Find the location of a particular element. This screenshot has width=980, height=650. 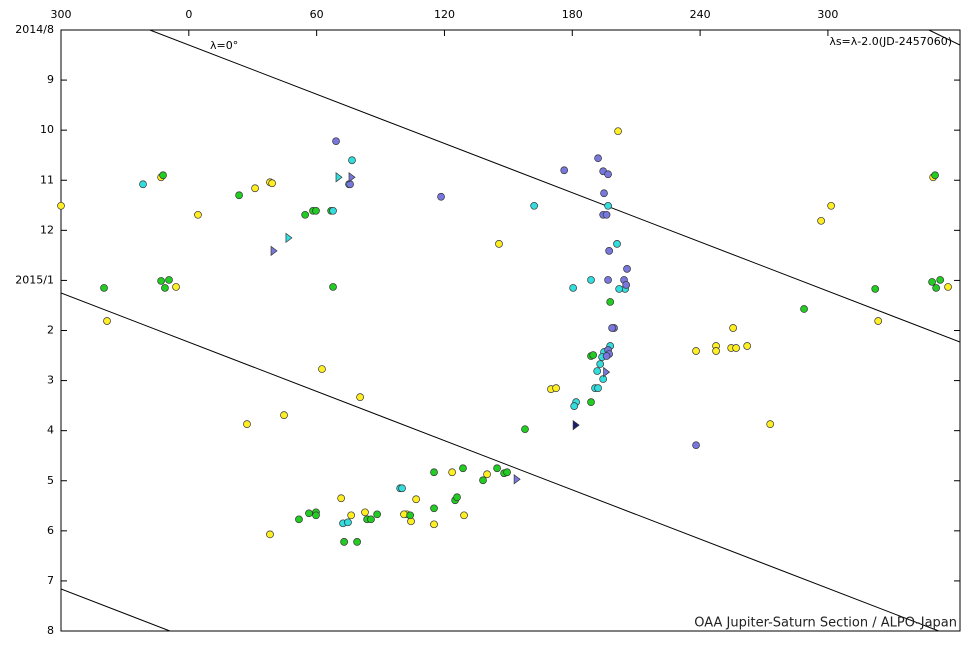

y-tick-label: 7 is located at coordinates (50, 580).